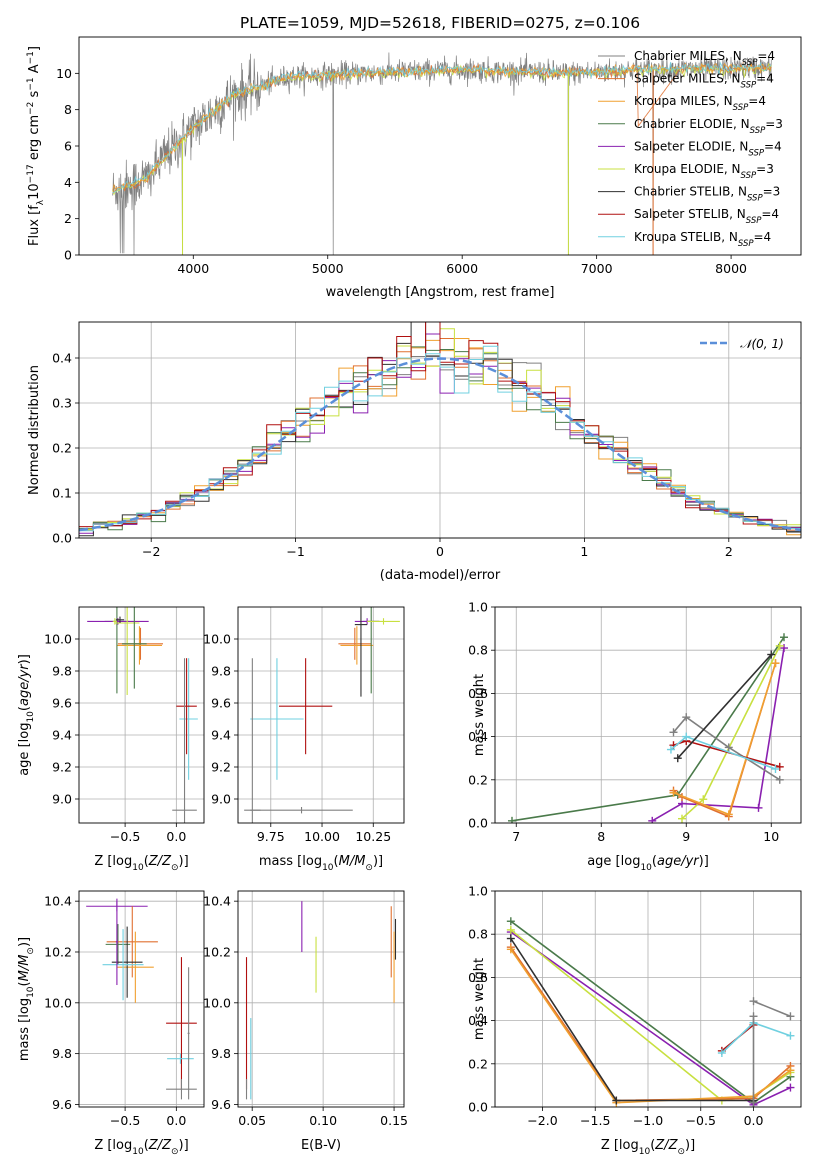 The image size is (819, 1170). What do you see at coordinates (62, 403) in the screenshot?
I see `y-tick-label: 0.3` at bounding box center [62, 403].